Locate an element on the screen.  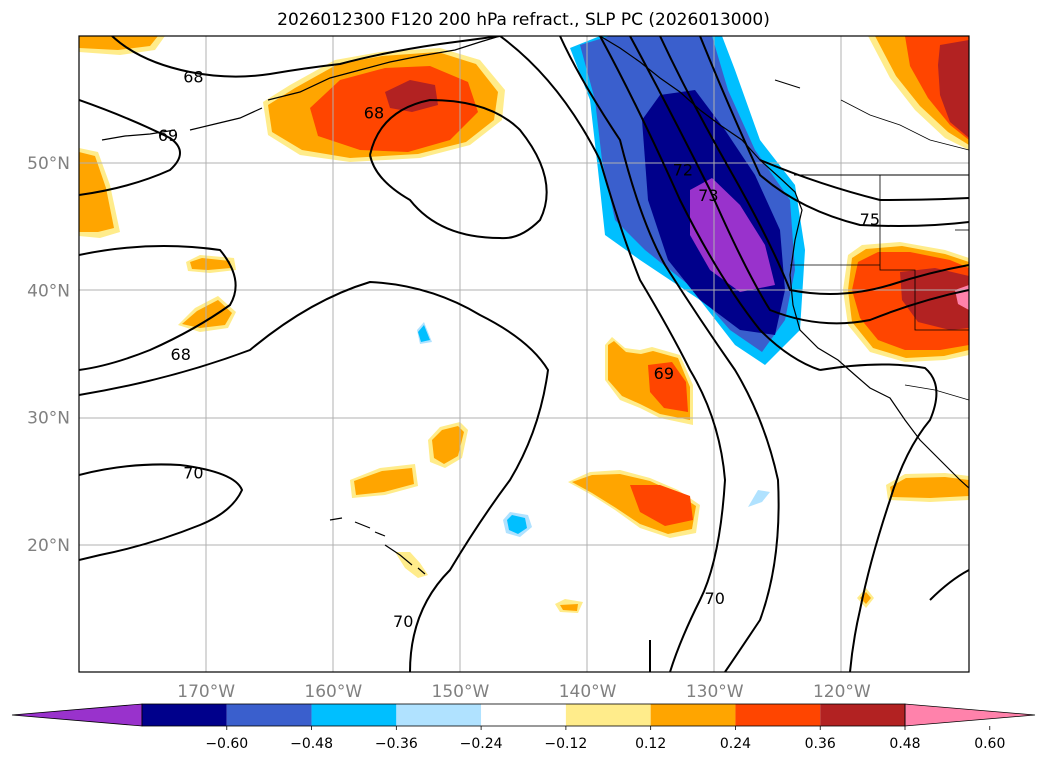
colorbar-extend-max is located at coordinates (970, 715).